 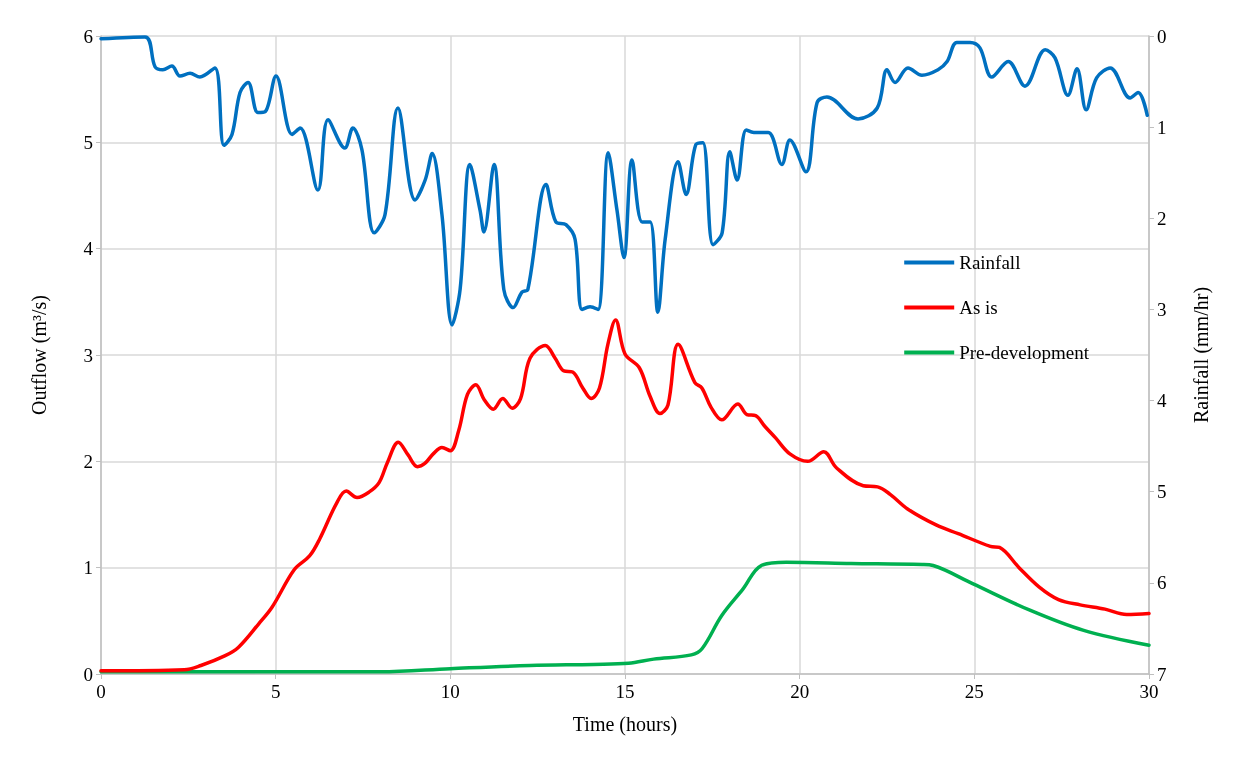 I want to click on x-tick-label: 15, so click(x=625, y=691).